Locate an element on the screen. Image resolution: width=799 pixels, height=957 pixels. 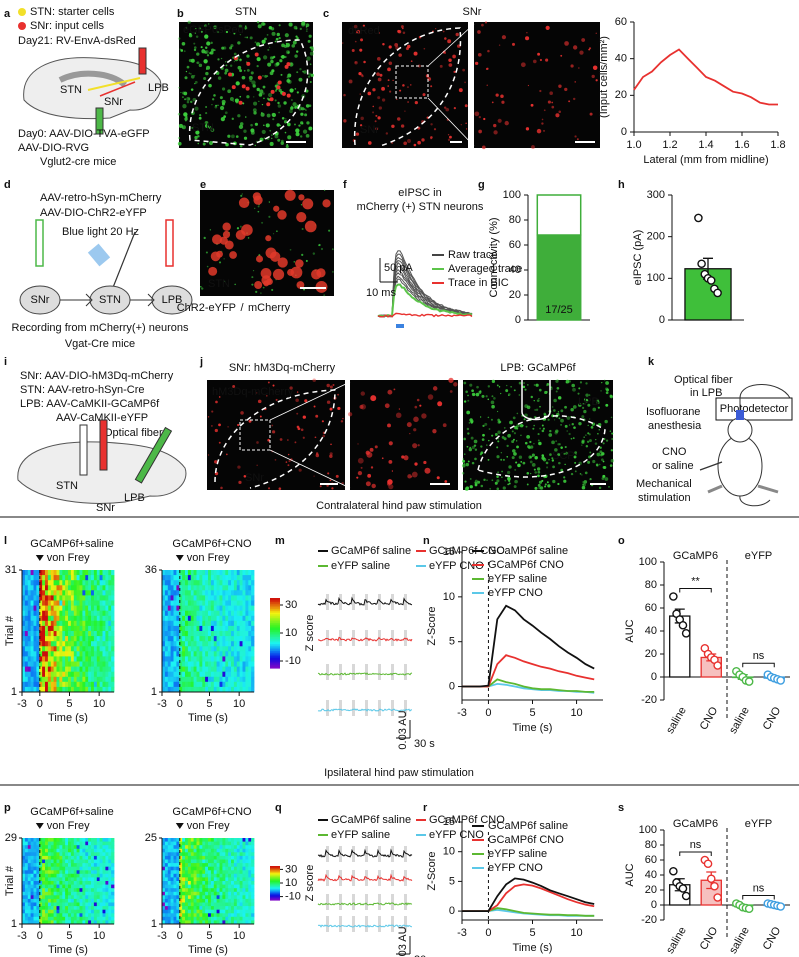
stimulus-arrow is located at coordinates (40, 558).